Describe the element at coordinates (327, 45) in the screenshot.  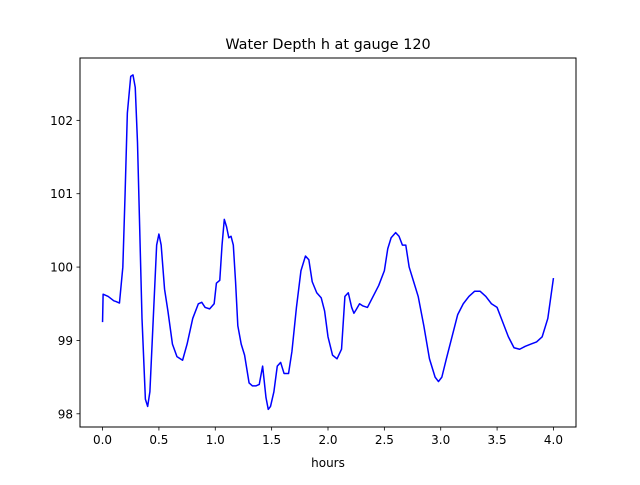
I see `chart-title: Water Depth h at gauge 120` at that location.